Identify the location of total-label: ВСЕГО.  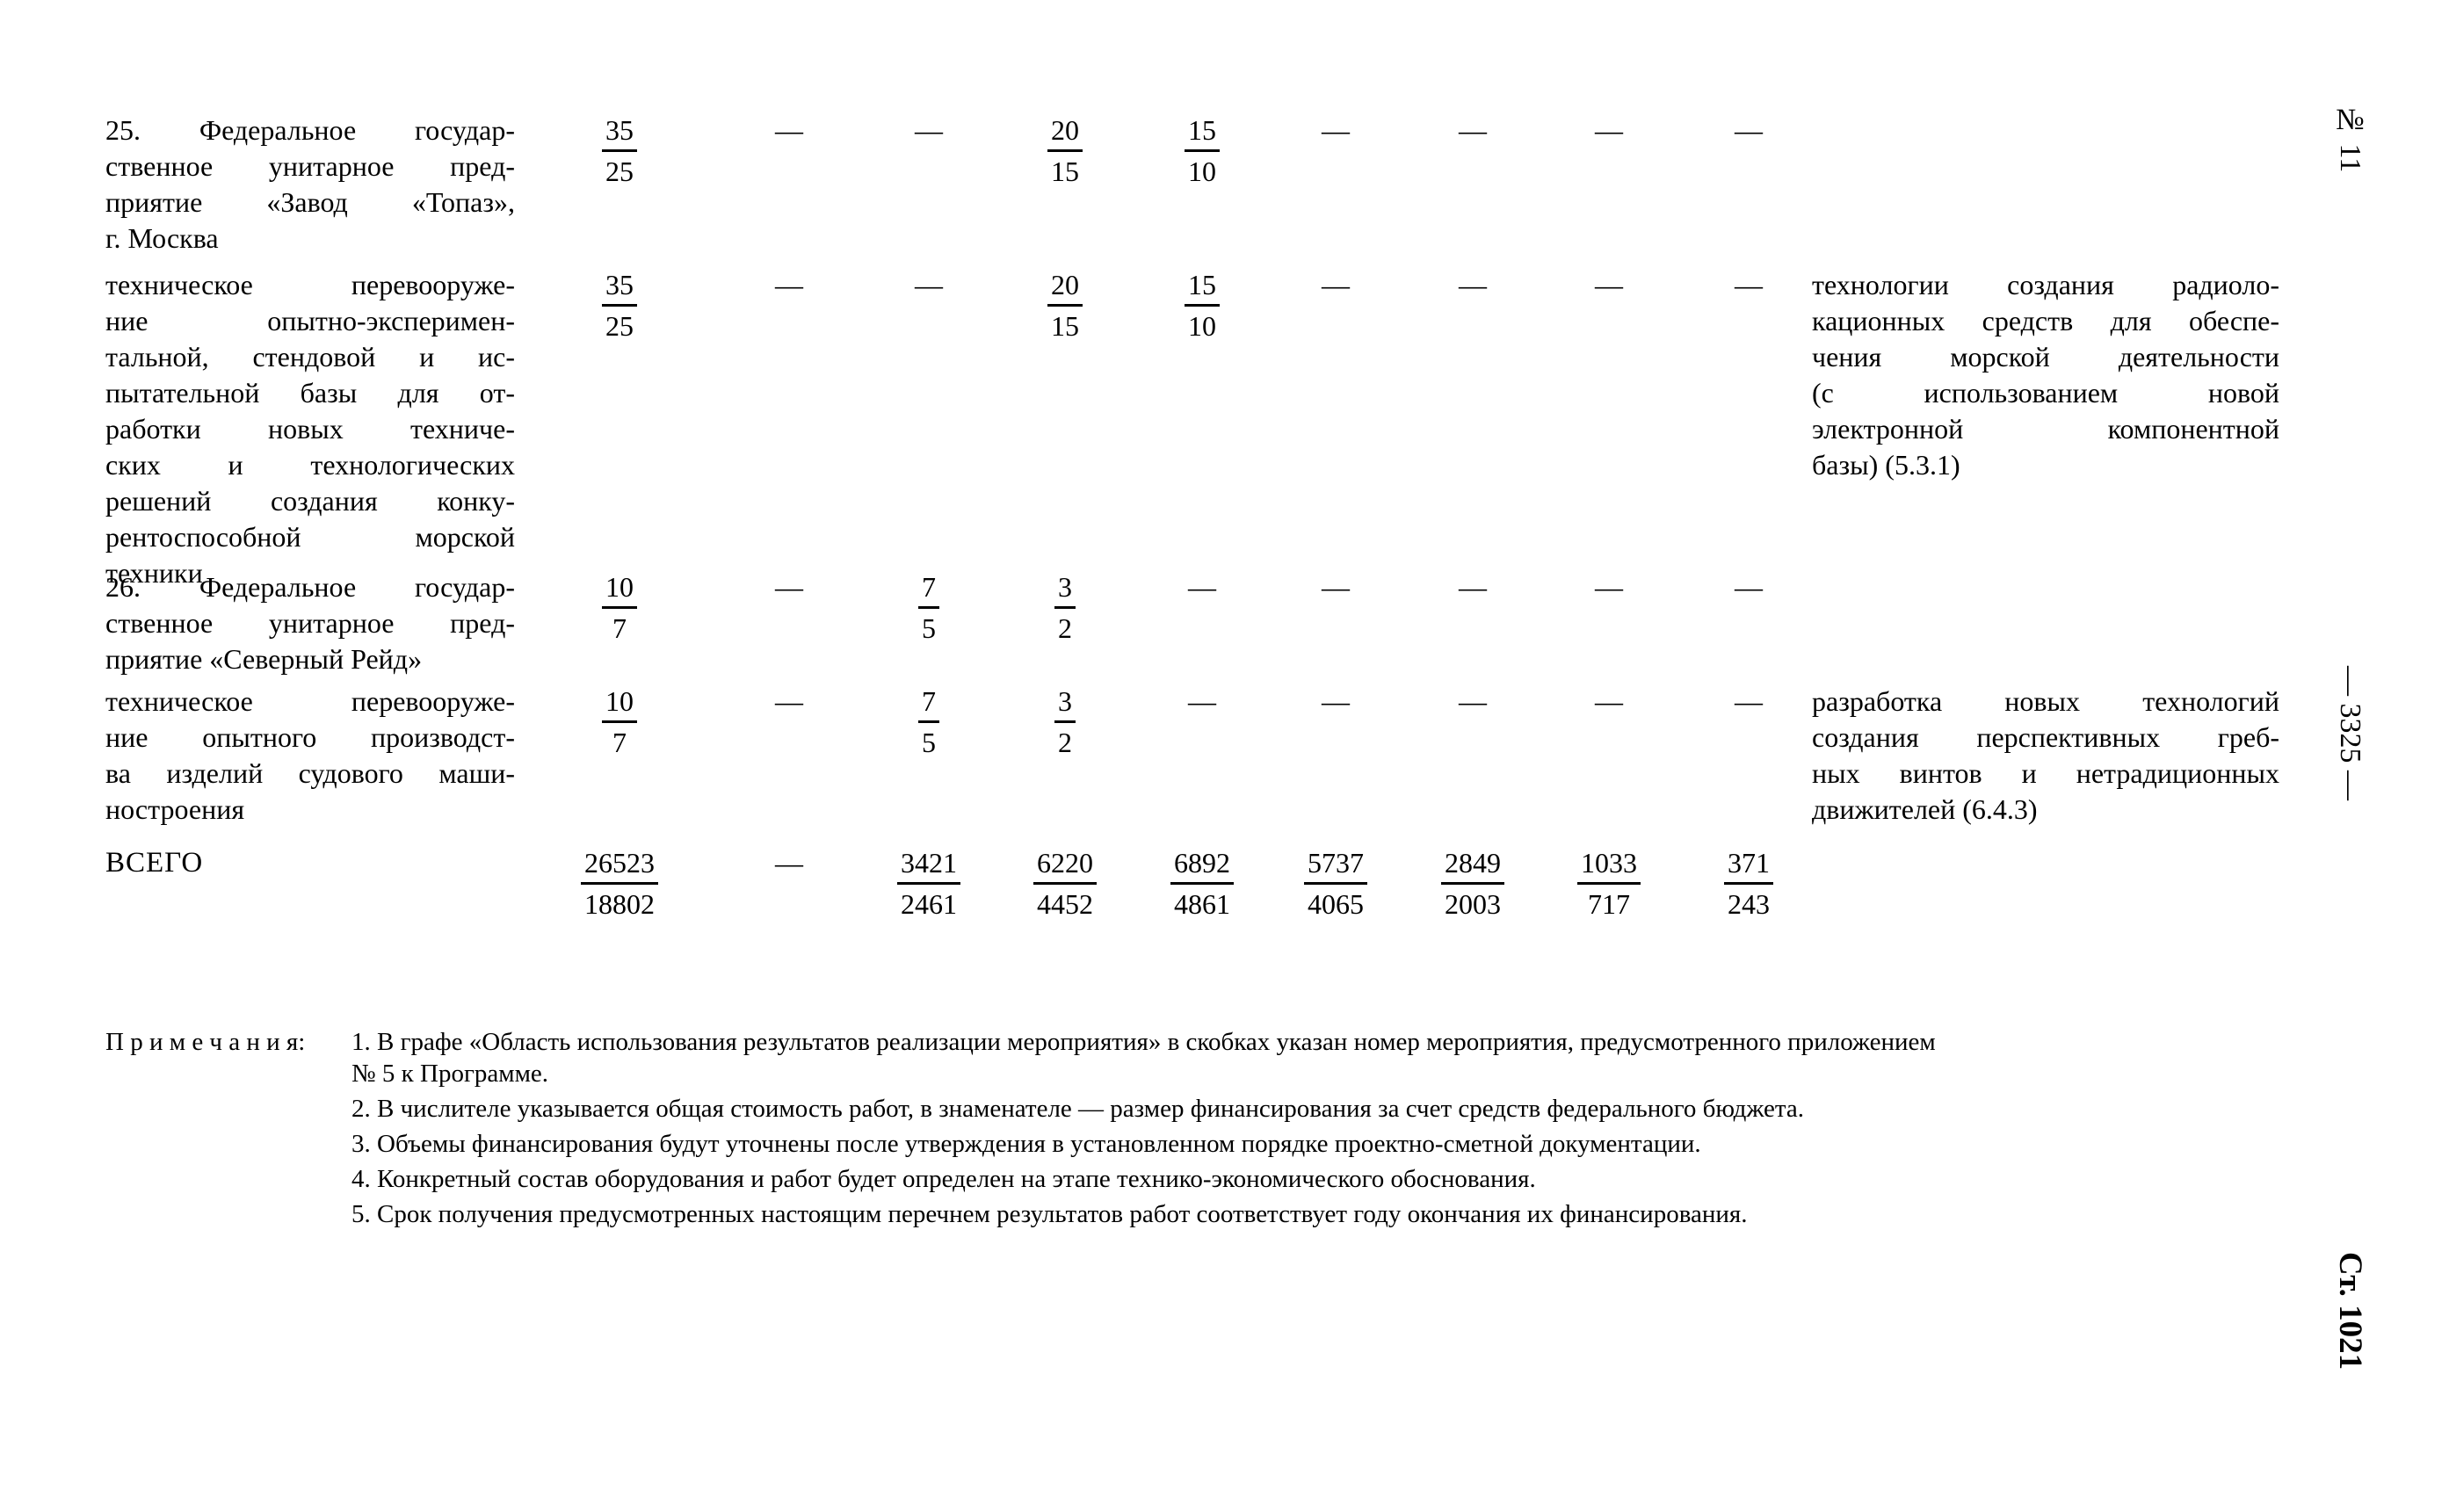
(310, 863).